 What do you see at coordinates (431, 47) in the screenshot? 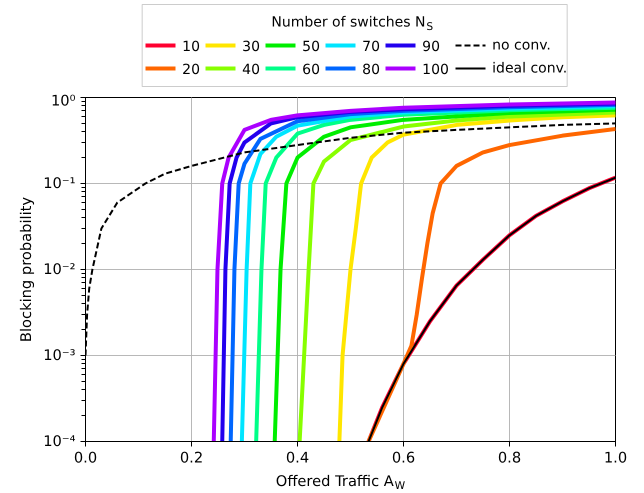
I see `legend-label: 90` at bounding box center [431, 47].